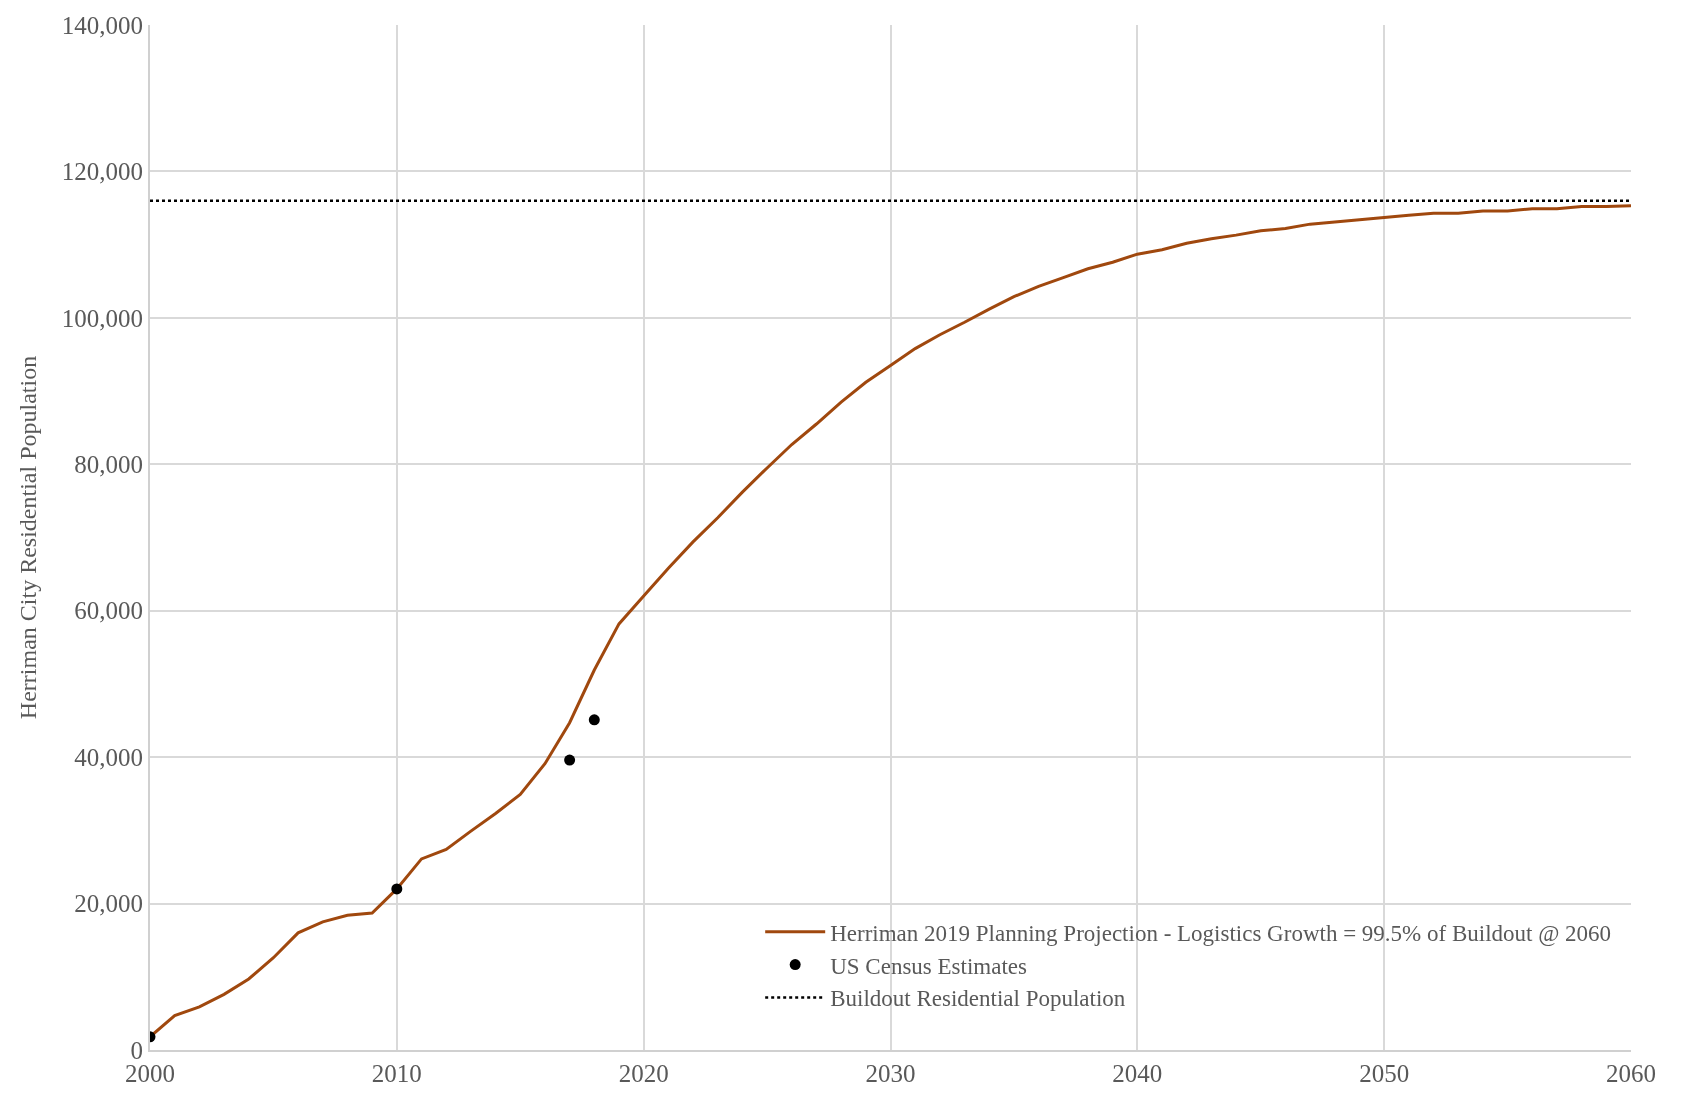 The width and height of the screenshot is (1686, 1110). What do you see at coordinates (108, 465) in the screenshot?
I see `y-tick-label: 80,000` at bounding box center [108, 465].